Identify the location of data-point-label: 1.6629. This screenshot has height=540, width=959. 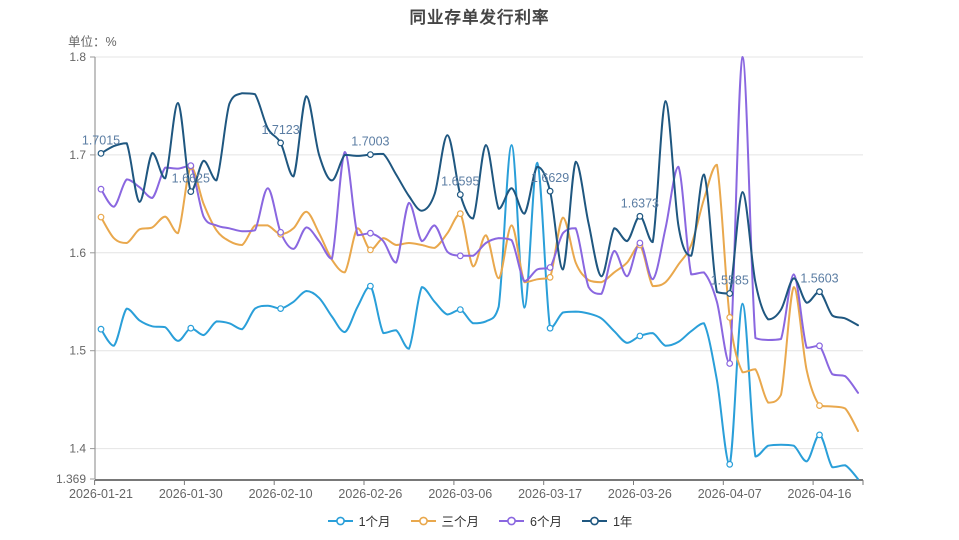
(550, 178).